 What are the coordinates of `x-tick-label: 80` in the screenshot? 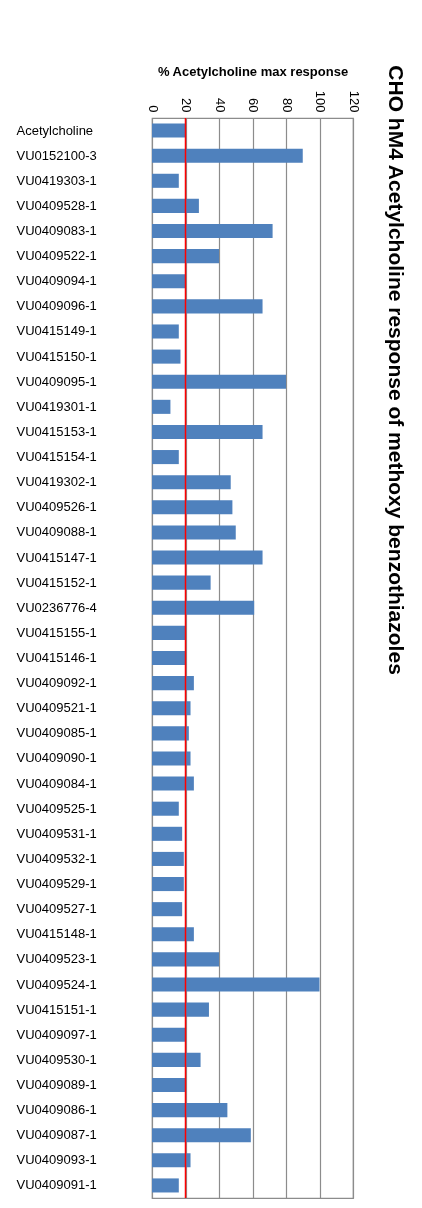 It's located at (287, 105).